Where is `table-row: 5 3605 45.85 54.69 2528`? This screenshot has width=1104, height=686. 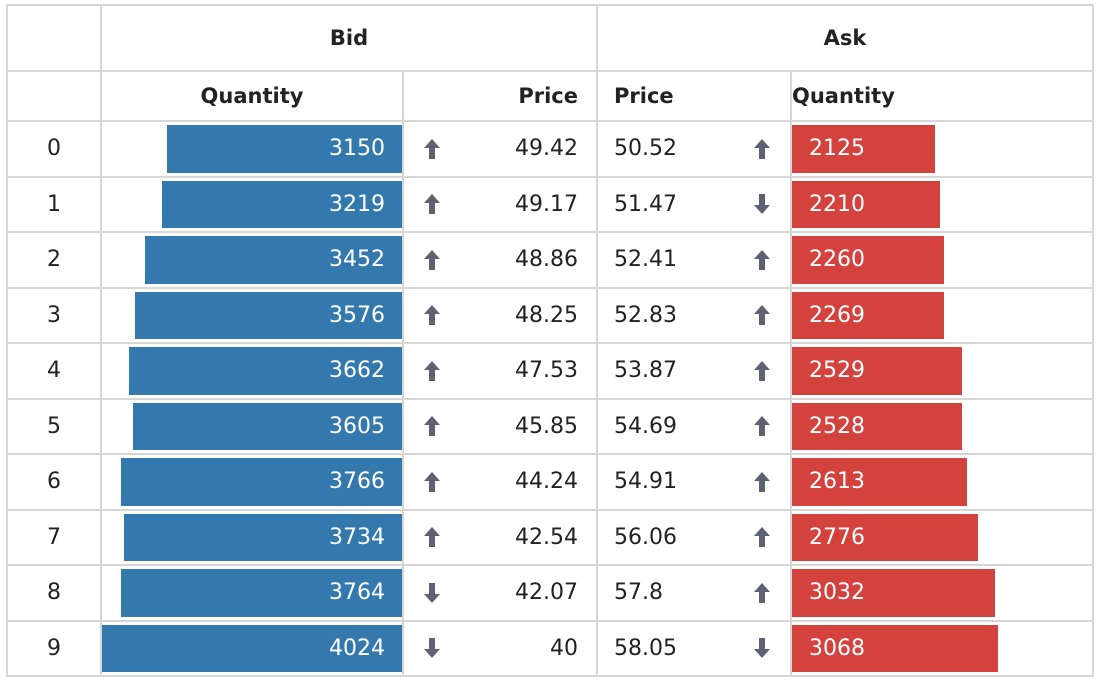 table-row: 5 3605 45.85 54.69 2528 is located at coordinates (550, 426).